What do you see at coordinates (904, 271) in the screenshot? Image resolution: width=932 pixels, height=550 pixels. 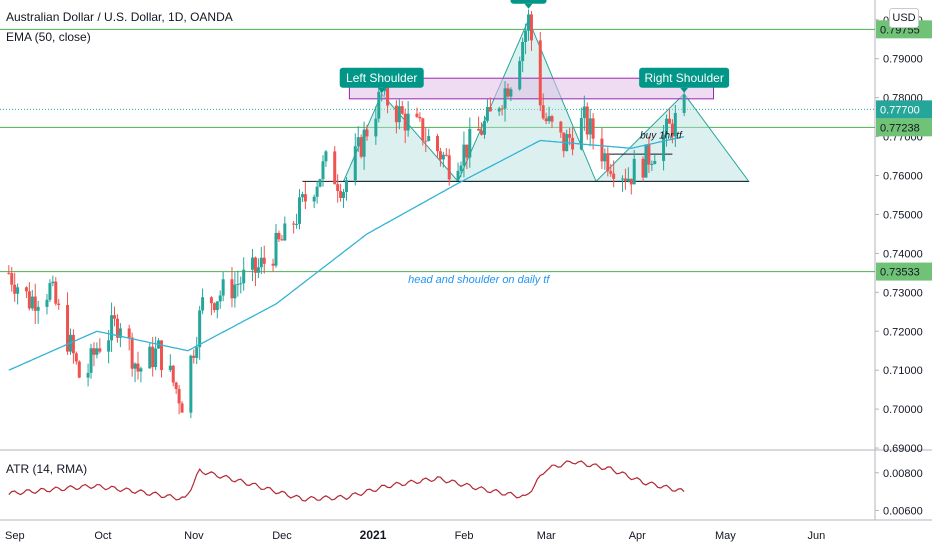 I see `level-price-label-bg` at bounding box center [904, 271].